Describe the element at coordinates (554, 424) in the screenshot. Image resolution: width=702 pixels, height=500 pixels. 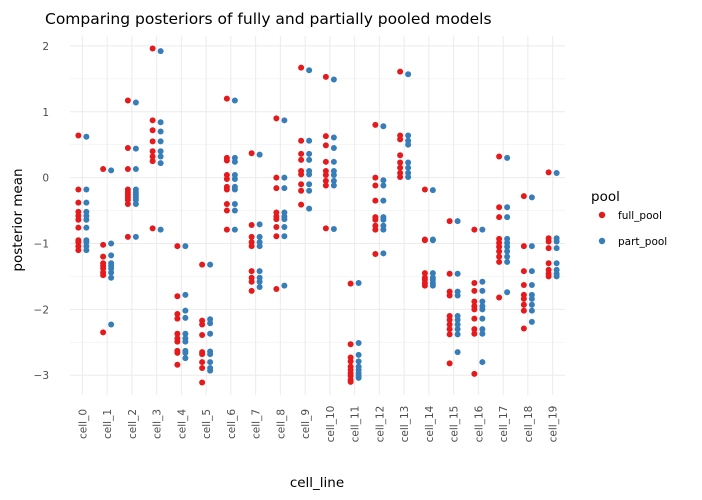
I see `x-tick-label: cell_19` at that location.